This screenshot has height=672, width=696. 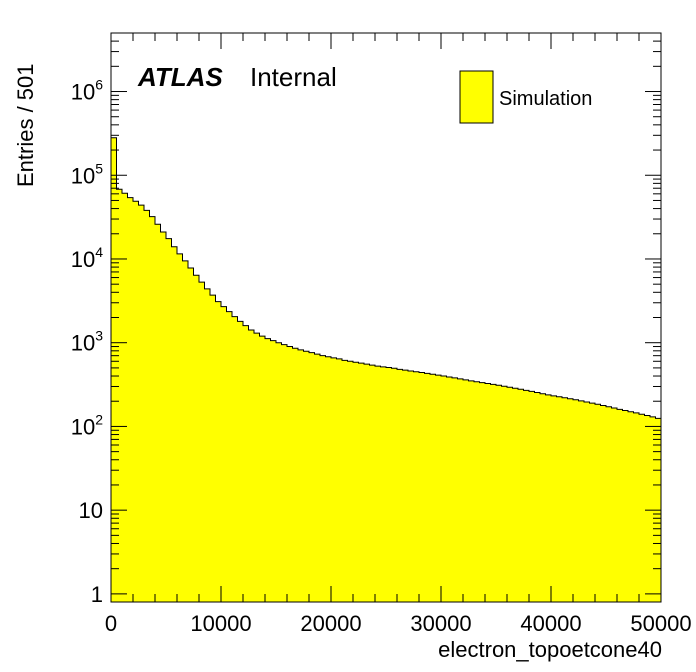 What do you see at coordinates (87, 258) in the screenshot?
I see `y-tick-label: 10⁴` at bounding box center [87, 258].